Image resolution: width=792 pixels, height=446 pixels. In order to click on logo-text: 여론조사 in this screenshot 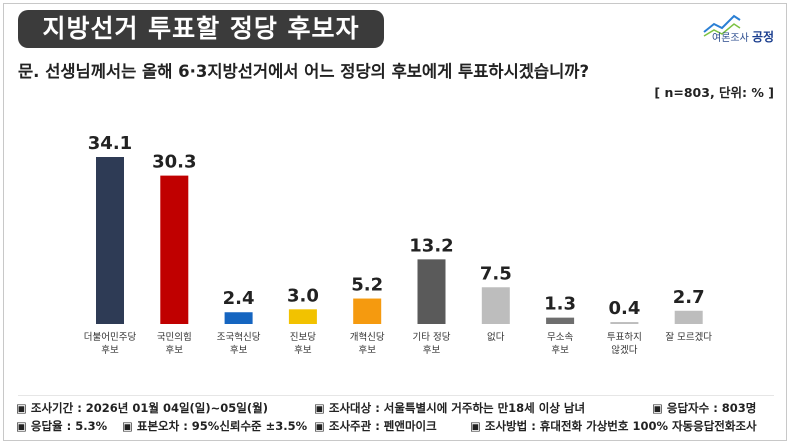, I will do `click(730, 38)`.